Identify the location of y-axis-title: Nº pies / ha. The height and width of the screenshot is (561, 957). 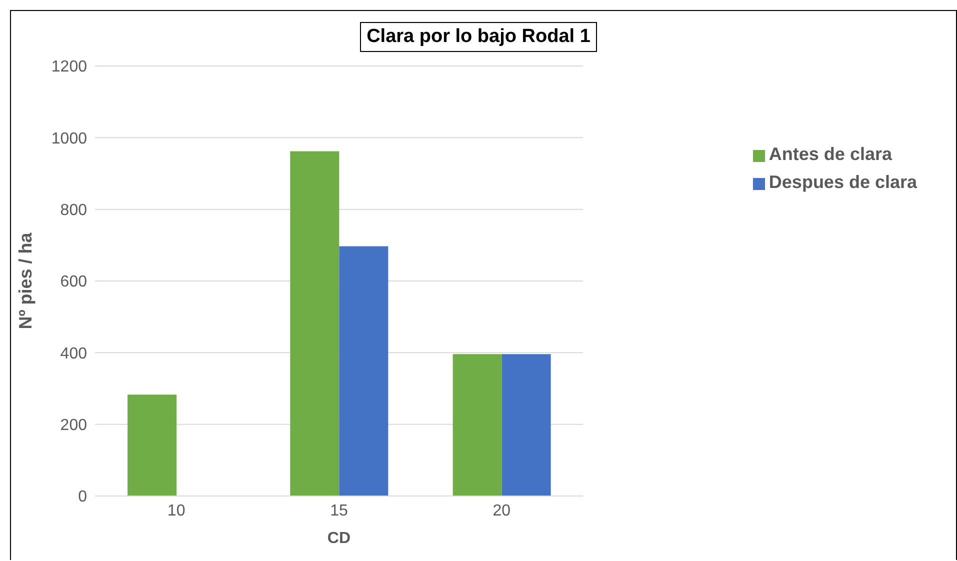
(25, 281).